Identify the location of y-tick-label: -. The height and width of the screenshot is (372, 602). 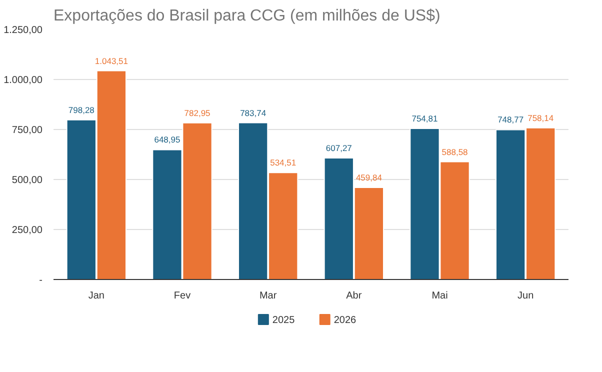
(41, 280).